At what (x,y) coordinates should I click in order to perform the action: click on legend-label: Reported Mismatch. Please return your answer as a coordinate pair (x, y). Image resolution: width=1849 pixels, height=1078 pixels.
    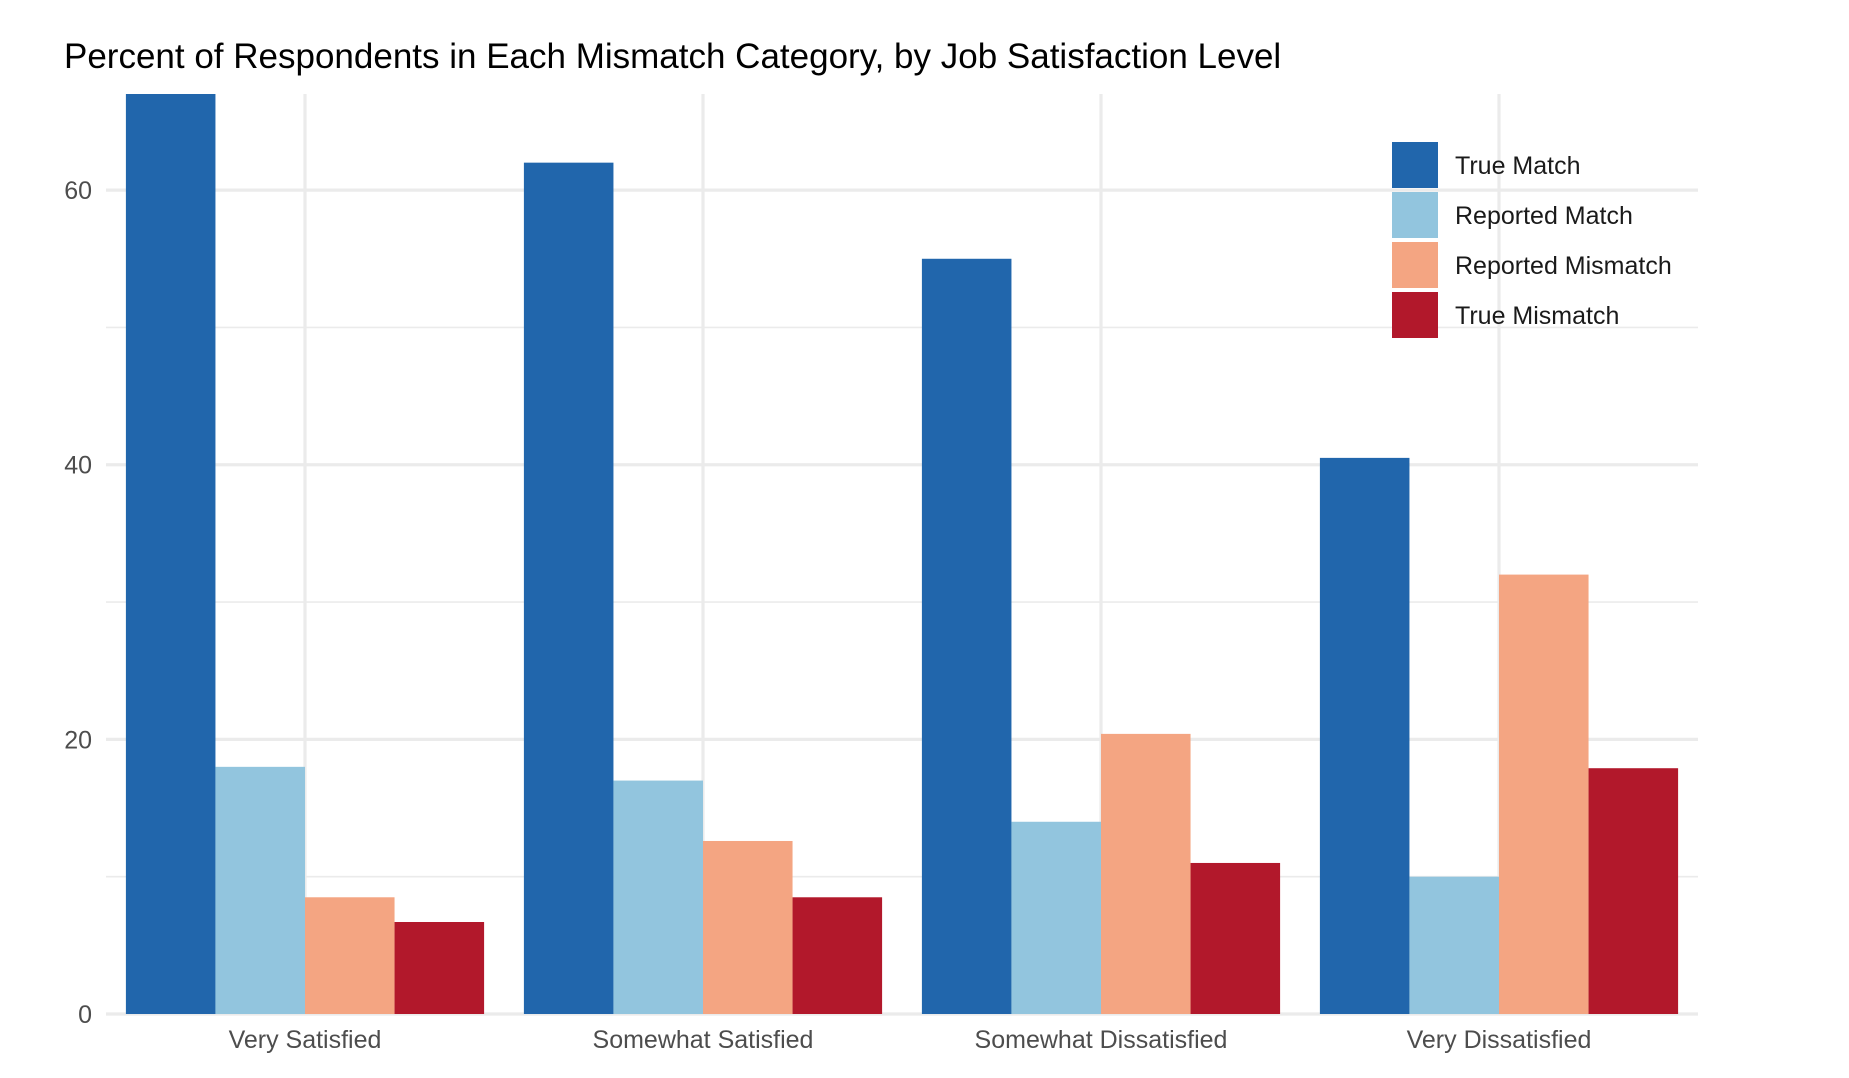
    Looking at the image, I should click on (1563, 266).